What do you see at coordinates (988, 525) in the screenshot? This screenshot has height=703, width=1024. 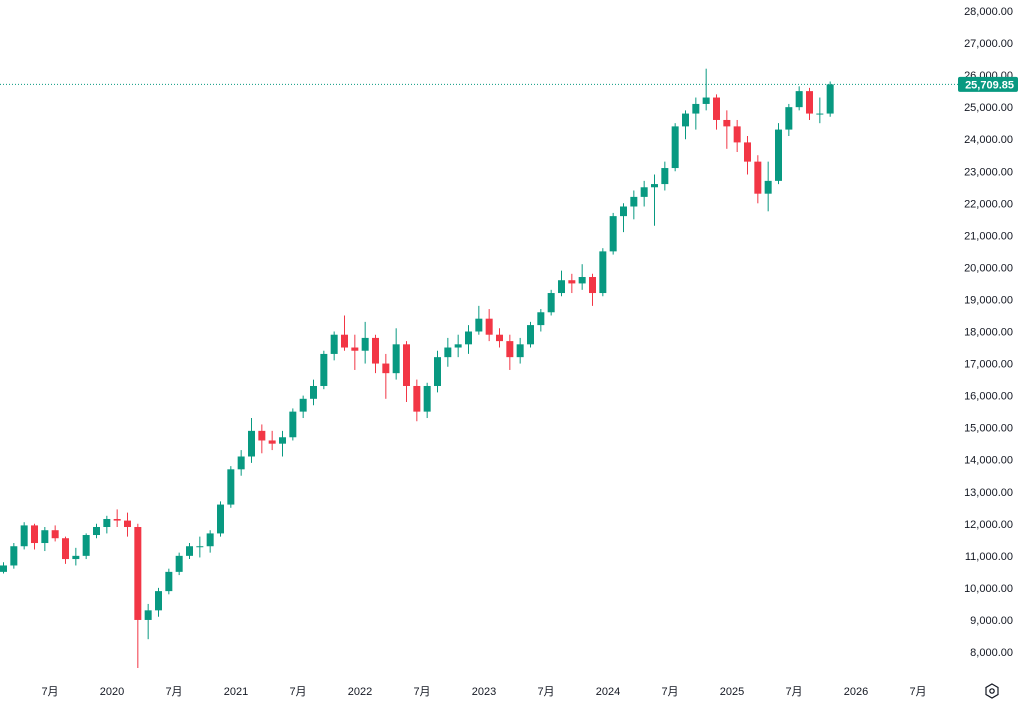 I see `y-tick-label: 12,000.00` at bounding box center [988, 525].